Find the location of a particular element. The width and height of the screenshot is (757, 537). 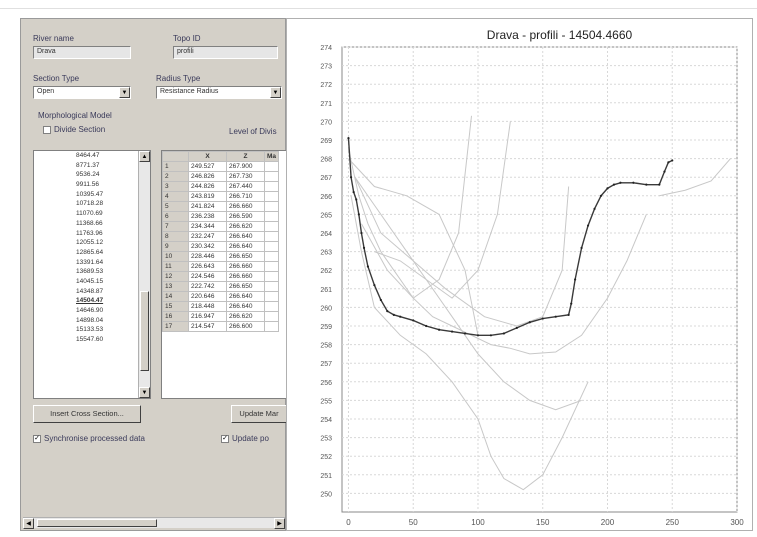

z-cell: 267.440 is located at coordinates (245, 186).